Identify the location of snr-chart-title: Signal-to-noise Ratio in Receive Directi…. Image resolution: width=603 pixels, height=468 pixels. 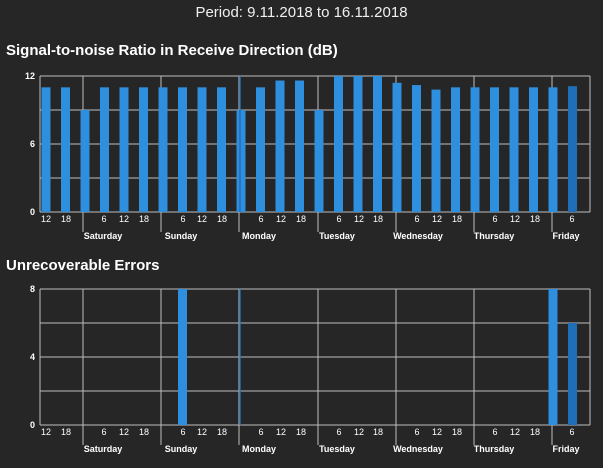
(172, 50).